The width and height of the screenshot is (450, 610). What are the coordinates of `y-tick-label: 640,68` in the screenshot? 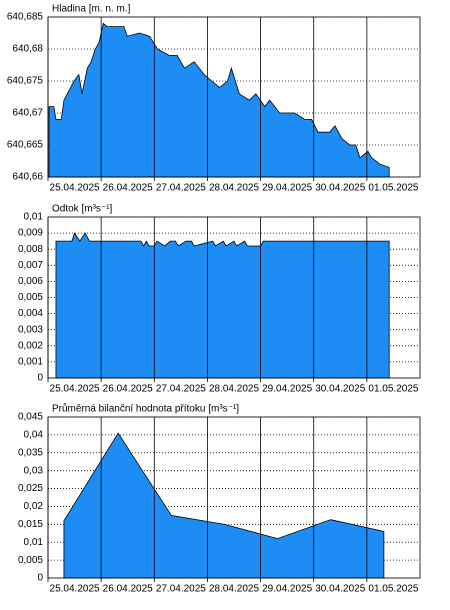 It's located at (27, 49).